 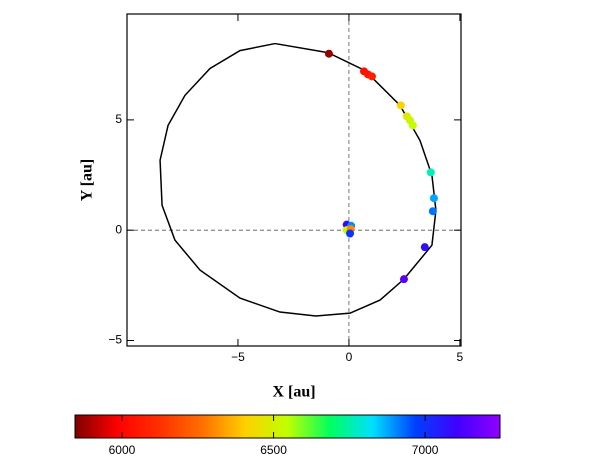 I want to click on colorbar, so click(x=287, y=426).